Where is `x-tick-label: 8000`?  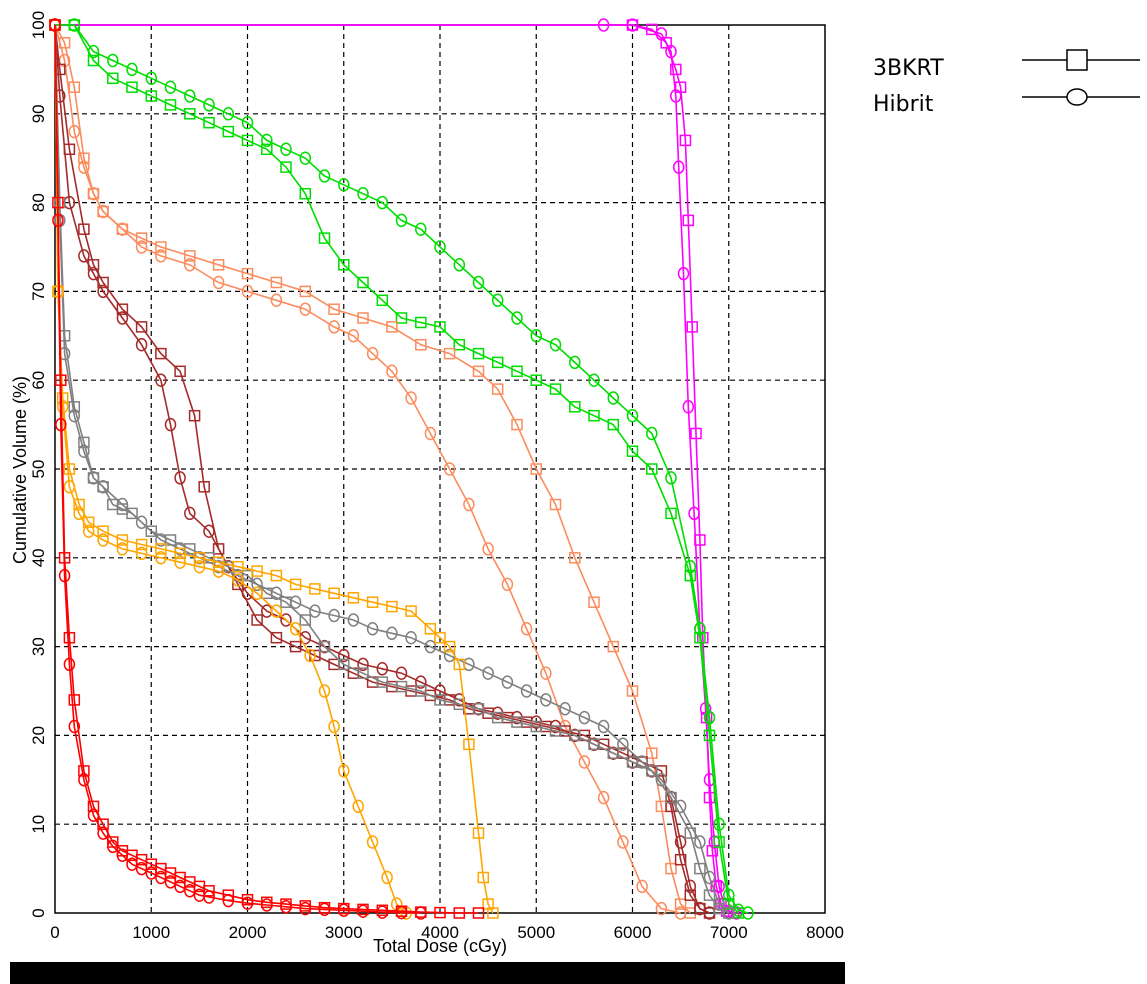
x-tick-label: 8000 is located at coordinates (825, 932).